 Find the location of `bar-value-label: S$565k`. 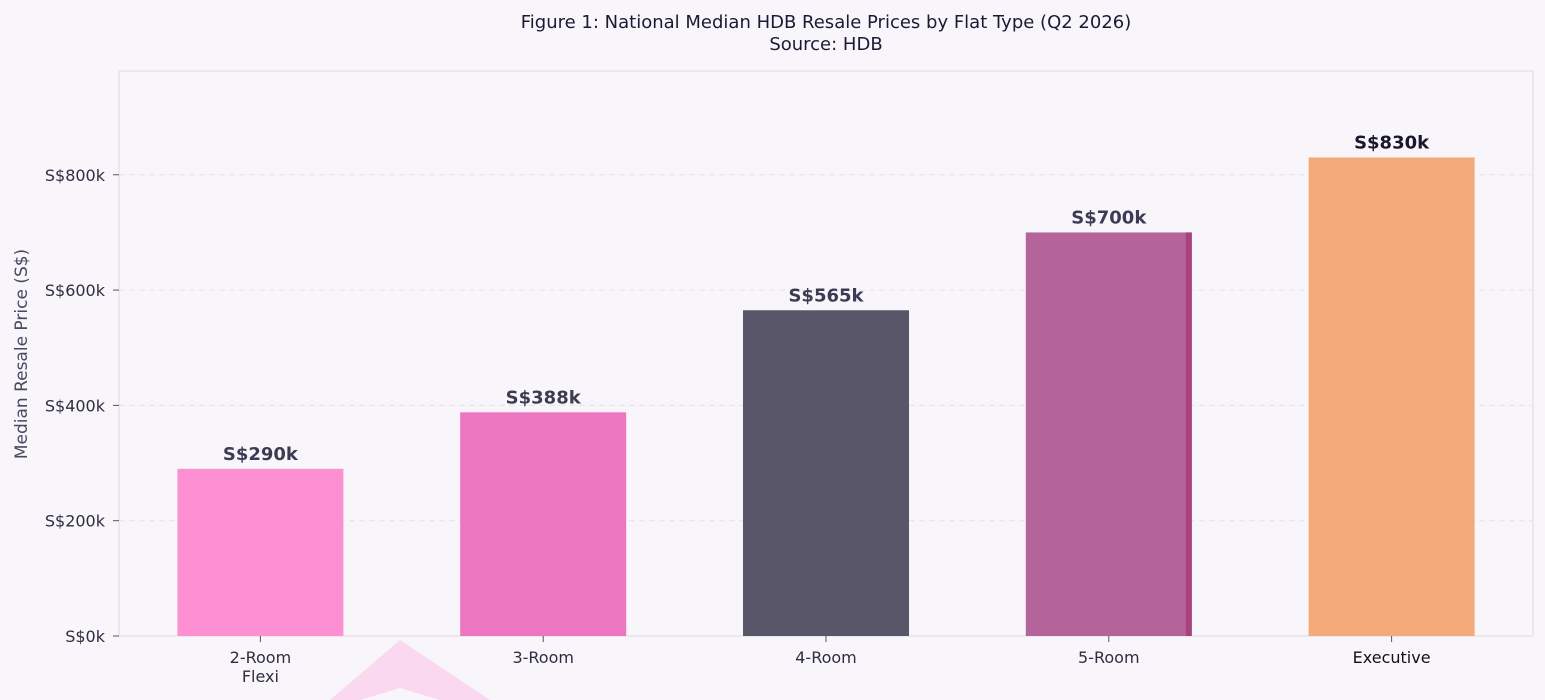

bar-value-label: S$565k is located at coordinates (826, 295).